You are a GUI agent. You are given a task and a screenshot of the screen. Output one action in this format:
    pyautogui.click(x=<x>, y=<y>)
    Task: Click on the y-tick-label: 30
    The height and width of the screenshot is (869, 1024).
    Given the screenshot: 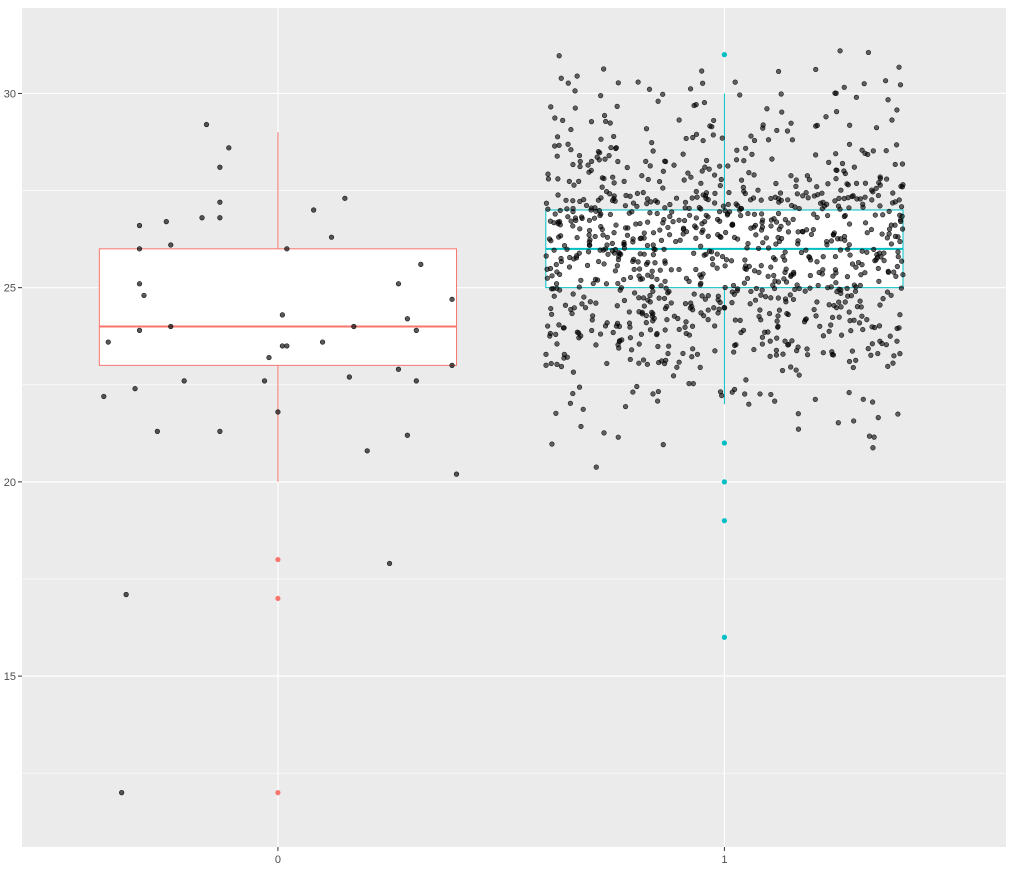 What is the action you would take?
    pyautogui.click(x=10, y=94)
    